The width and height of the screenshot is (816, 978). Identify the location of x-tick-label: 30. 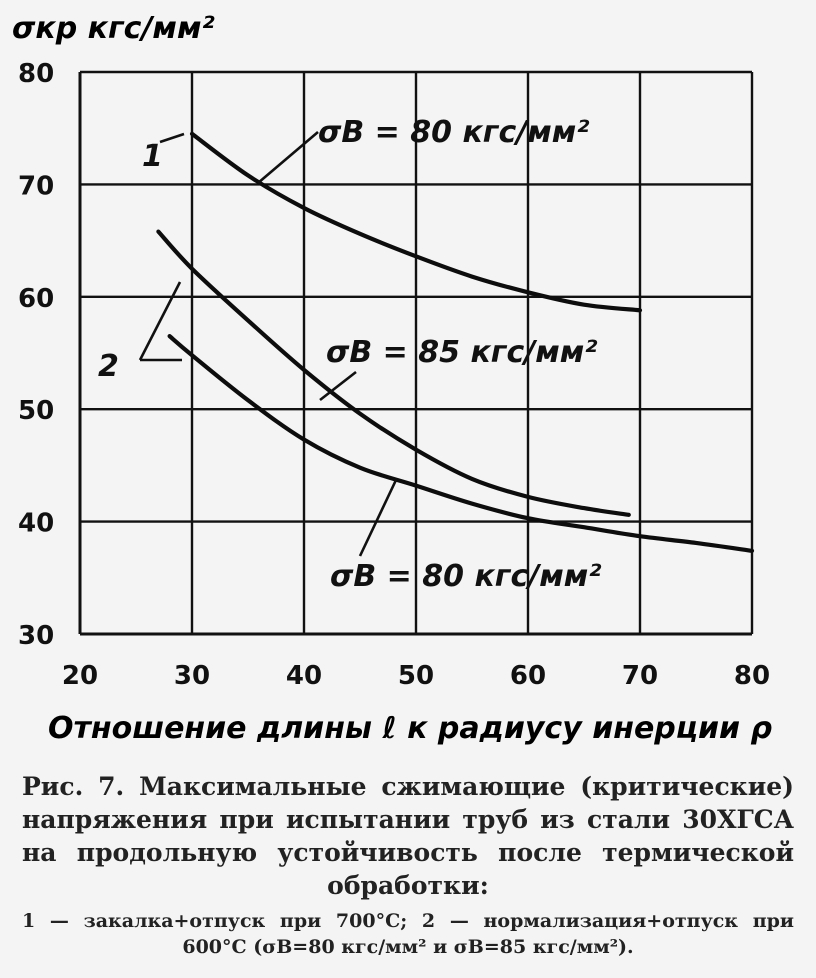
(192, 676).